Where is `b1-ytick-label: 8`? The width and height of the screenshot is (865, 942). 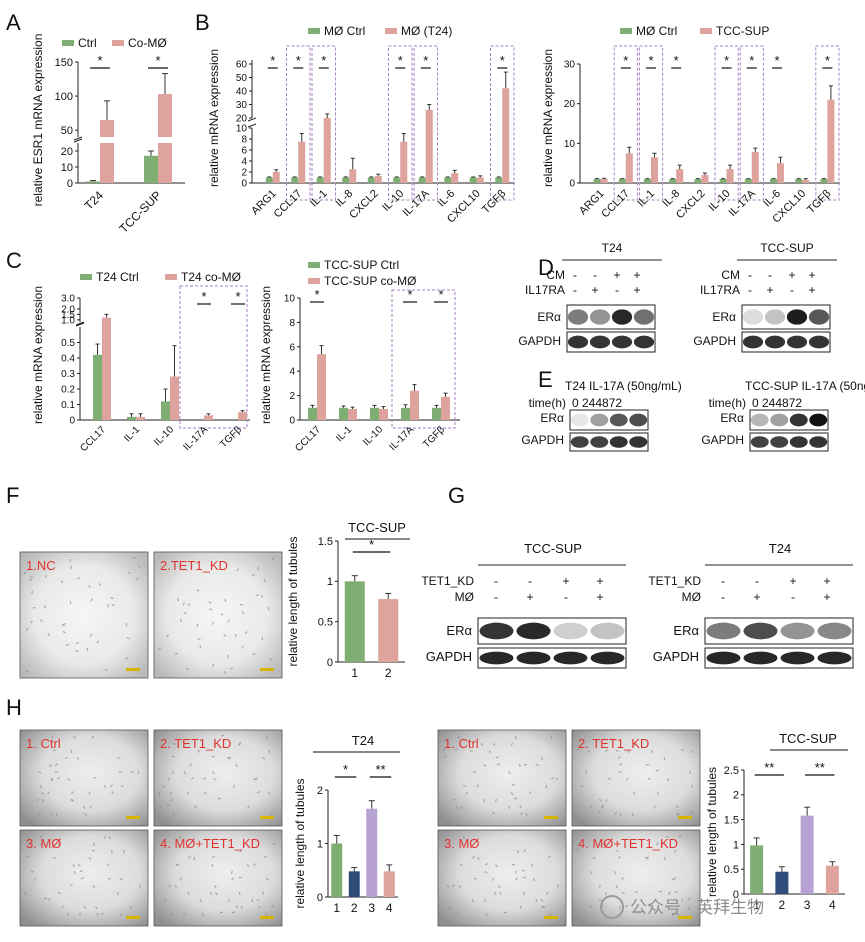
b1-ytick-label: 8 is located at coordinates (244, 140).